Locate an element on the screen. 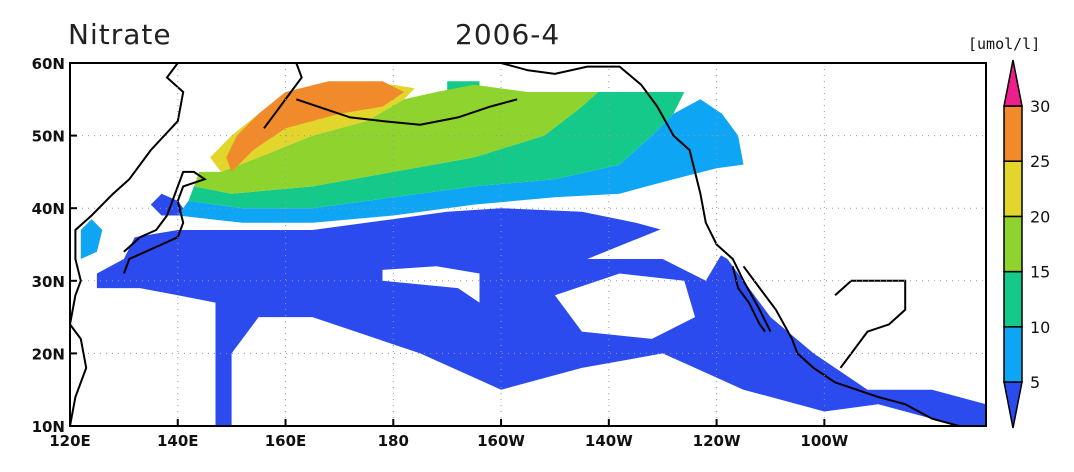 The height and width of the screenshot is (472, 1074). data-gaps is located at coordinates (555, 277).